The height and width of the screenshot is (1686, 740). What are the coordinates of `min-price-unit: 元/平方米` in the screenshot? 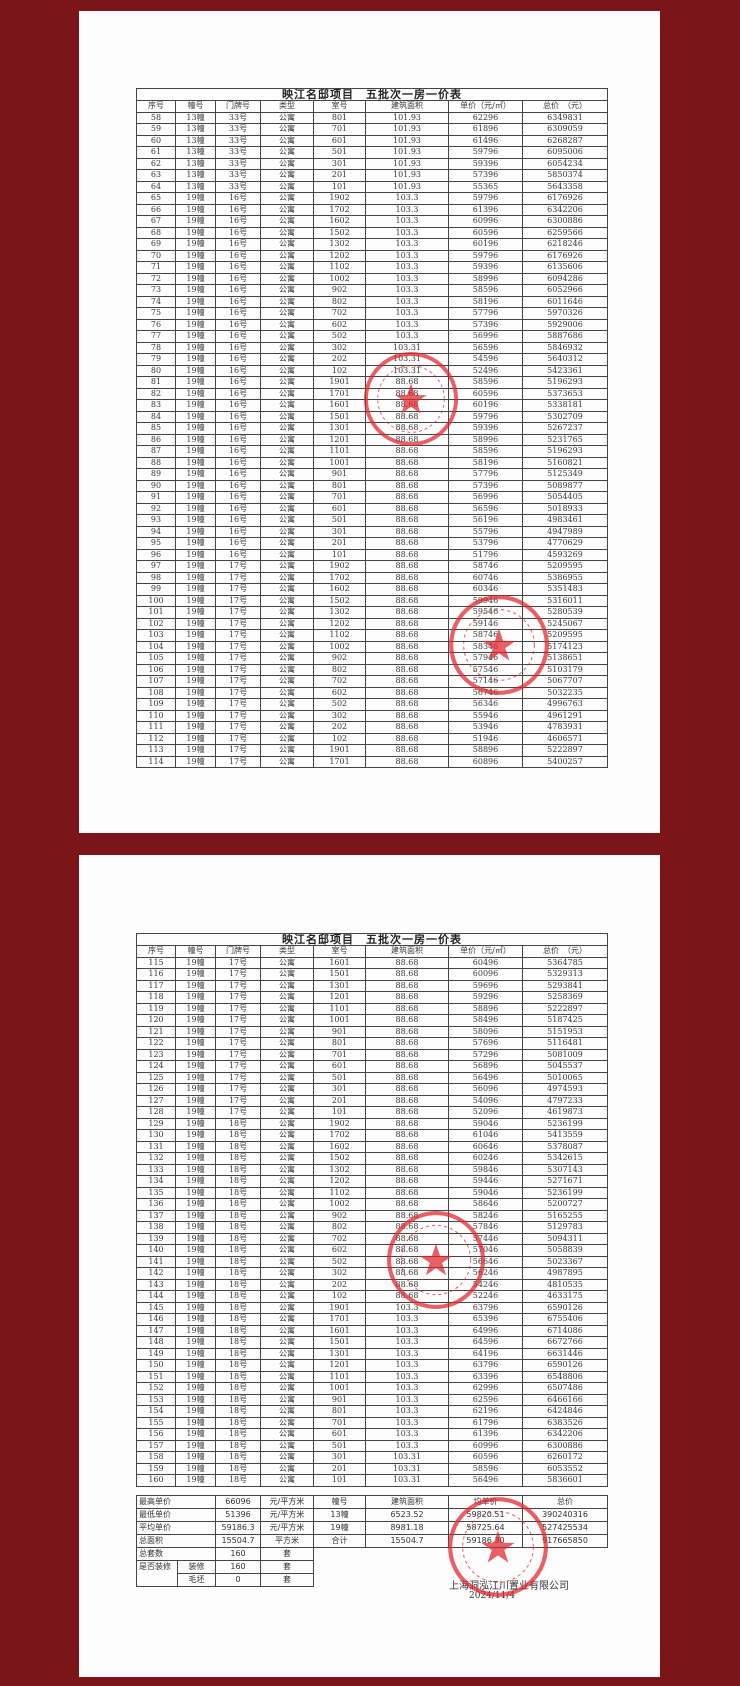 It's located at (287, 1515).